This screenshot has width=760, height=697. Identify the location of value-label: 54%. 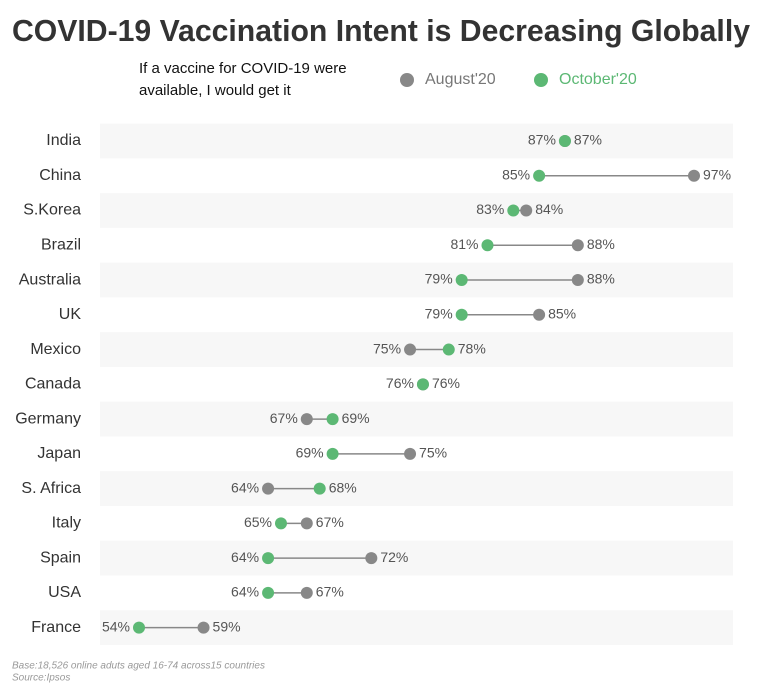
(116, 626).